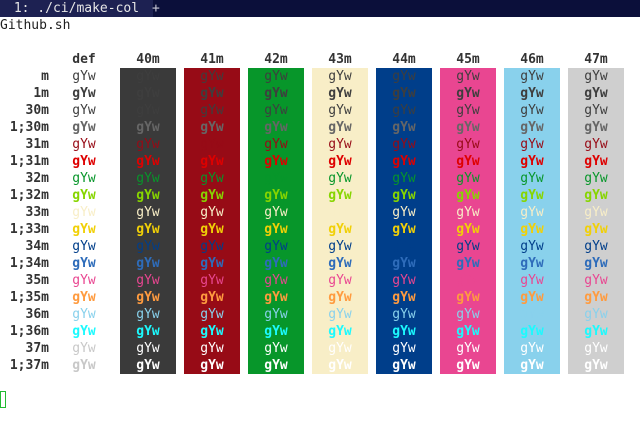  I want to click on row-label: 34m, so click(37, 246).